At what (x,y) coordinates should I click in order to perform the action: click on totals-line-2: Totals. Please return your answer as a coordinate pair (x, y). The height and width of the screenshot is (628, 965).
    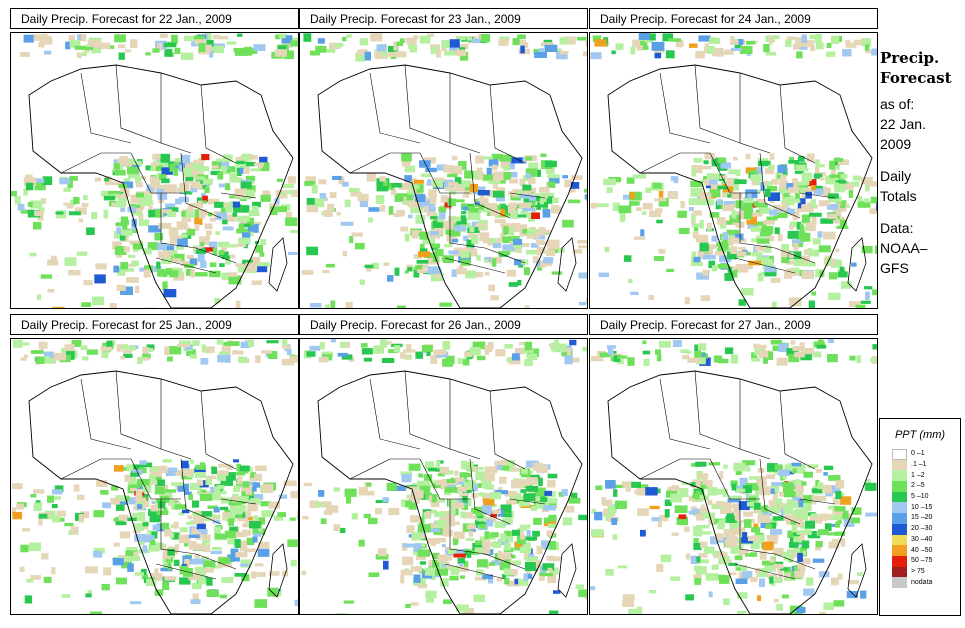
    Looking at the image, I should click on (898, 196).